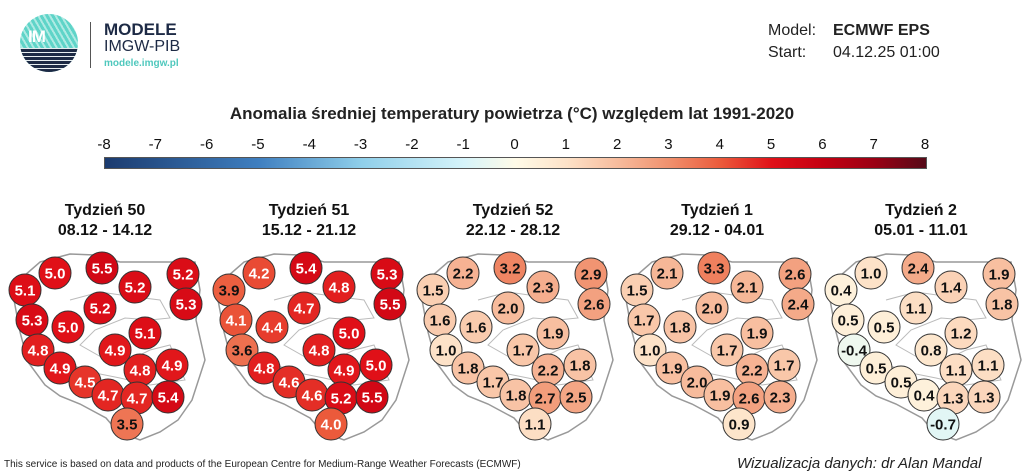 This screenshot has height=475, width=1024. What do you see at coordinates (309, 210) in the screenshot?
I see `panel-week: Tydzień 51` at bounding box center [309, 210].